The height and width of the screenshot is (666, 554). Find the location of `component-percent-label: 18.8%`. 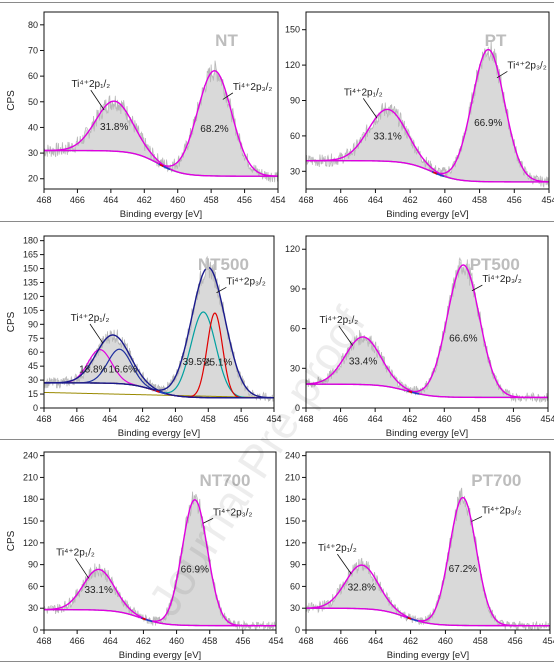

component-percent-label: 18.8% is located at coordinates (93, 369).